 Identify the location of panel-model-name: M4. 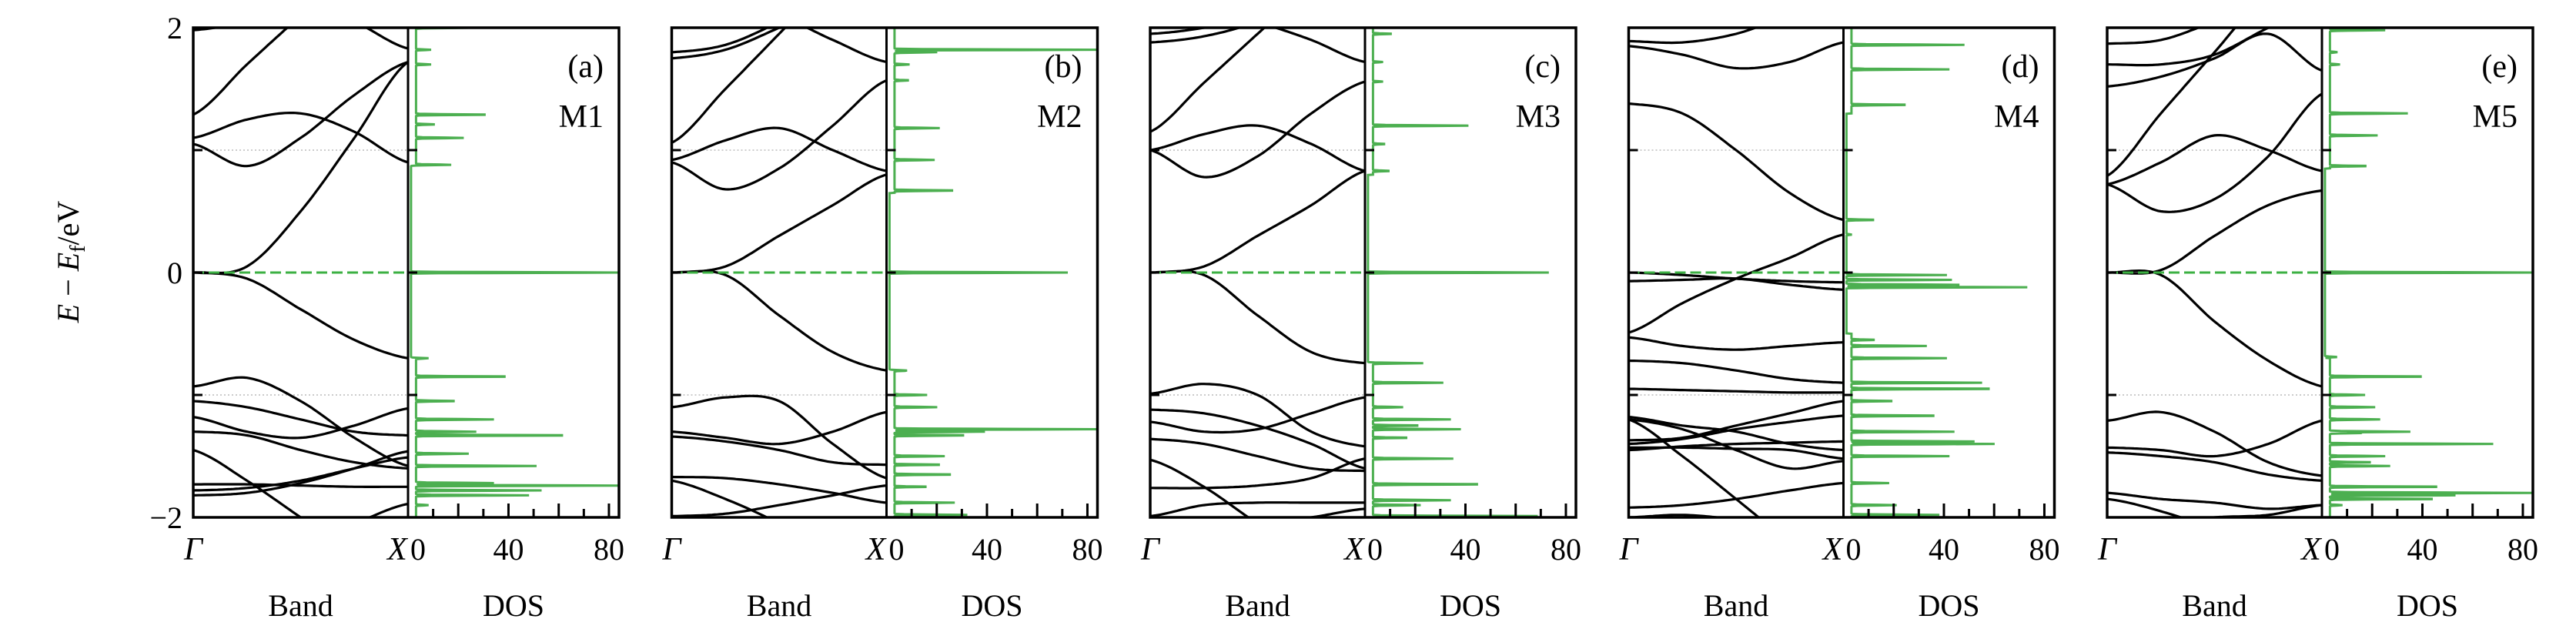
(2017, 117).